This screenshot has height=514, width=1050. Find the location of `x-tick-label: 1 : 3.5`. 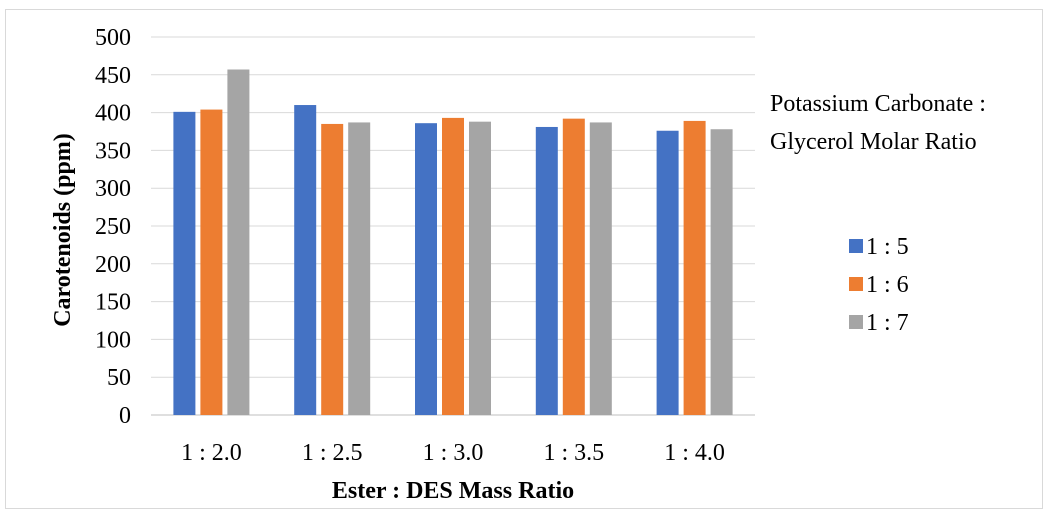

x-tick-label: 1 : 3.5 is located at coordinates (573, 453).